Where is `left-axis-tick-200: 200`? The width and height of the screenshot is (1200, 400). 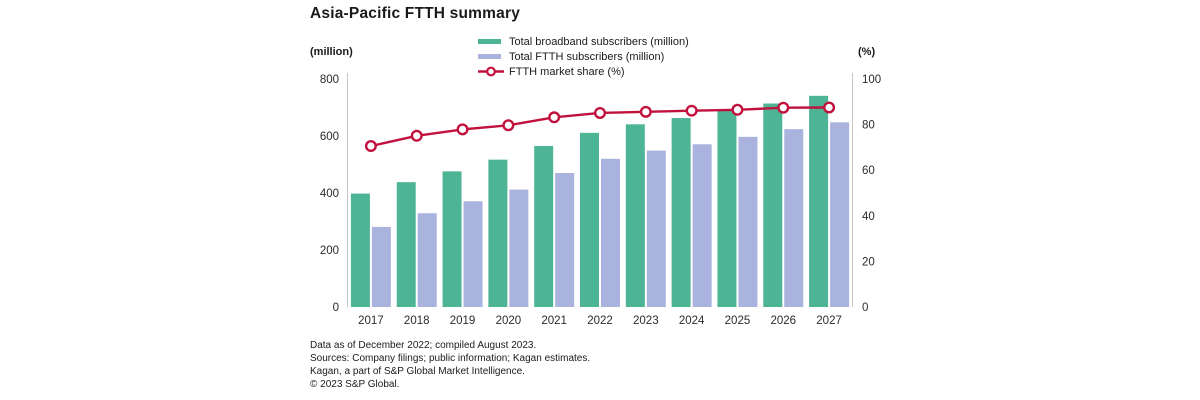
left-axis-tick-200: 200 is located at coordinates (329, 251).